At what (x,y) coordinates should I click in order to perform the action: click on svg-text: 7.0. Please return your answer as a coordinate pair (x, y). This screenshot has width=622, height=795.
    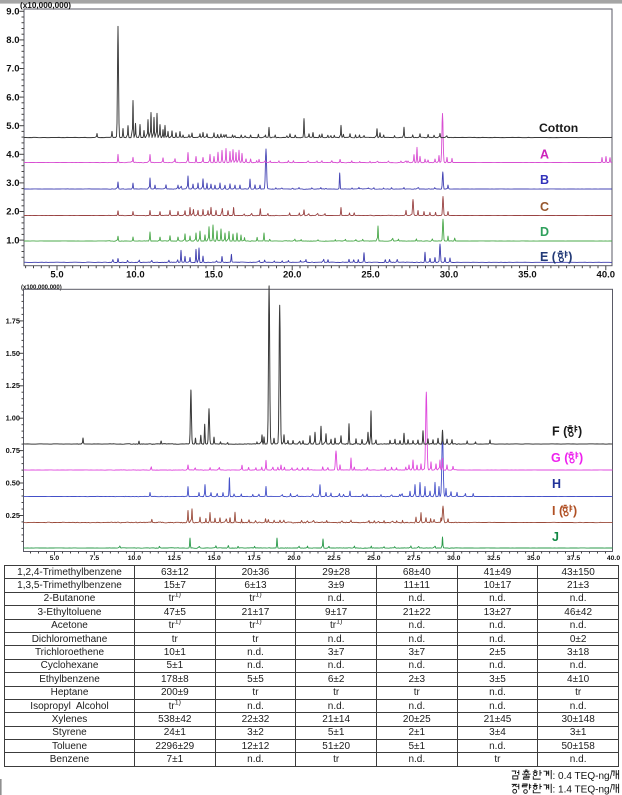
    Looking at the image, I should click on (12, 69).